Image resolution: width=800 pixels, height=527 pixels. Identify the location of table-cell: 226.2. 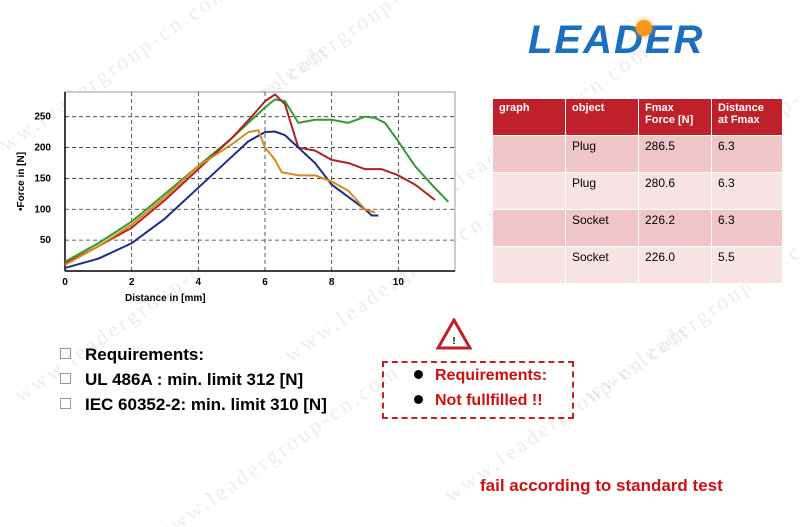
(675, 228).